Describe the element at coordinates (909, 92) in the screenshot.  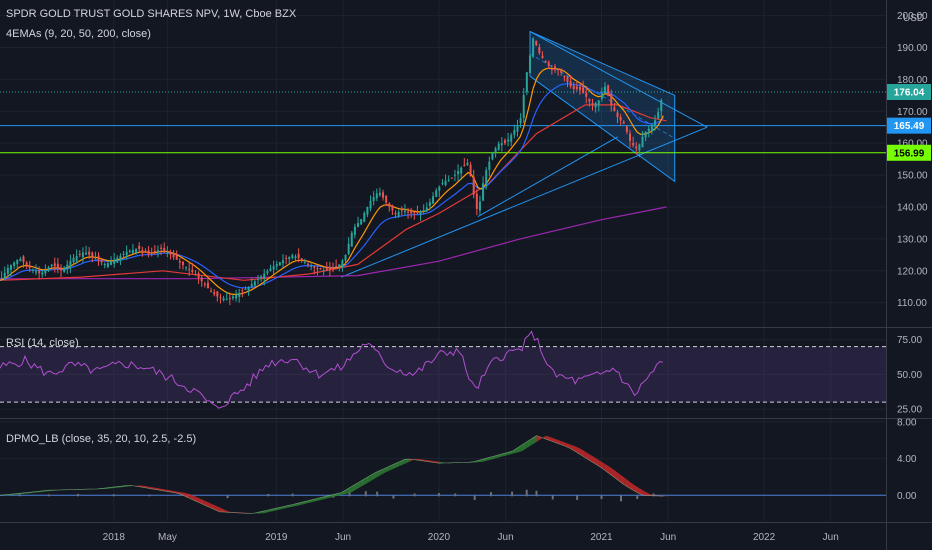
I see `price-tag-bg` at that location.